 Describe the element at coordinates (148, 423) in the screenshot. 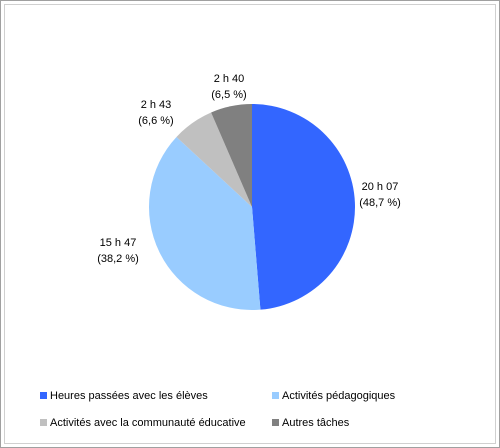

I see `legend-label: Activités avec la communauté éducative` at that location.